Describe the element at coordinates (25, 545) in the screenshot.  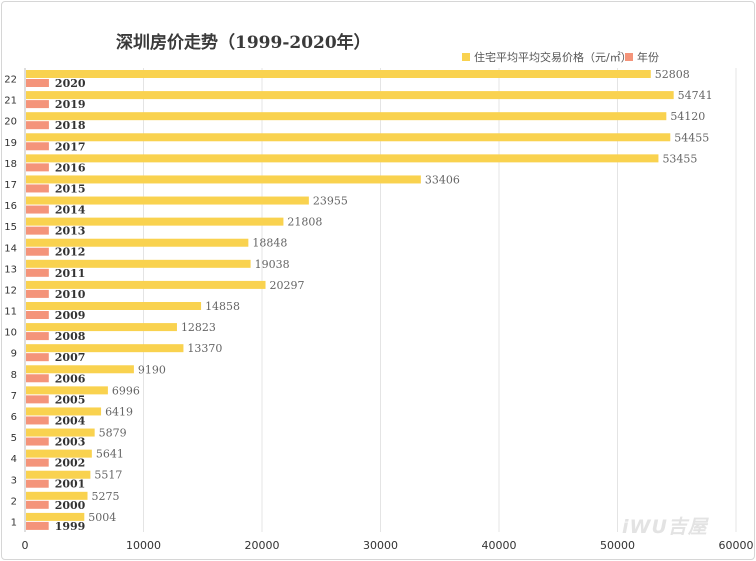
I see `x-tick-label: 0` at that location.